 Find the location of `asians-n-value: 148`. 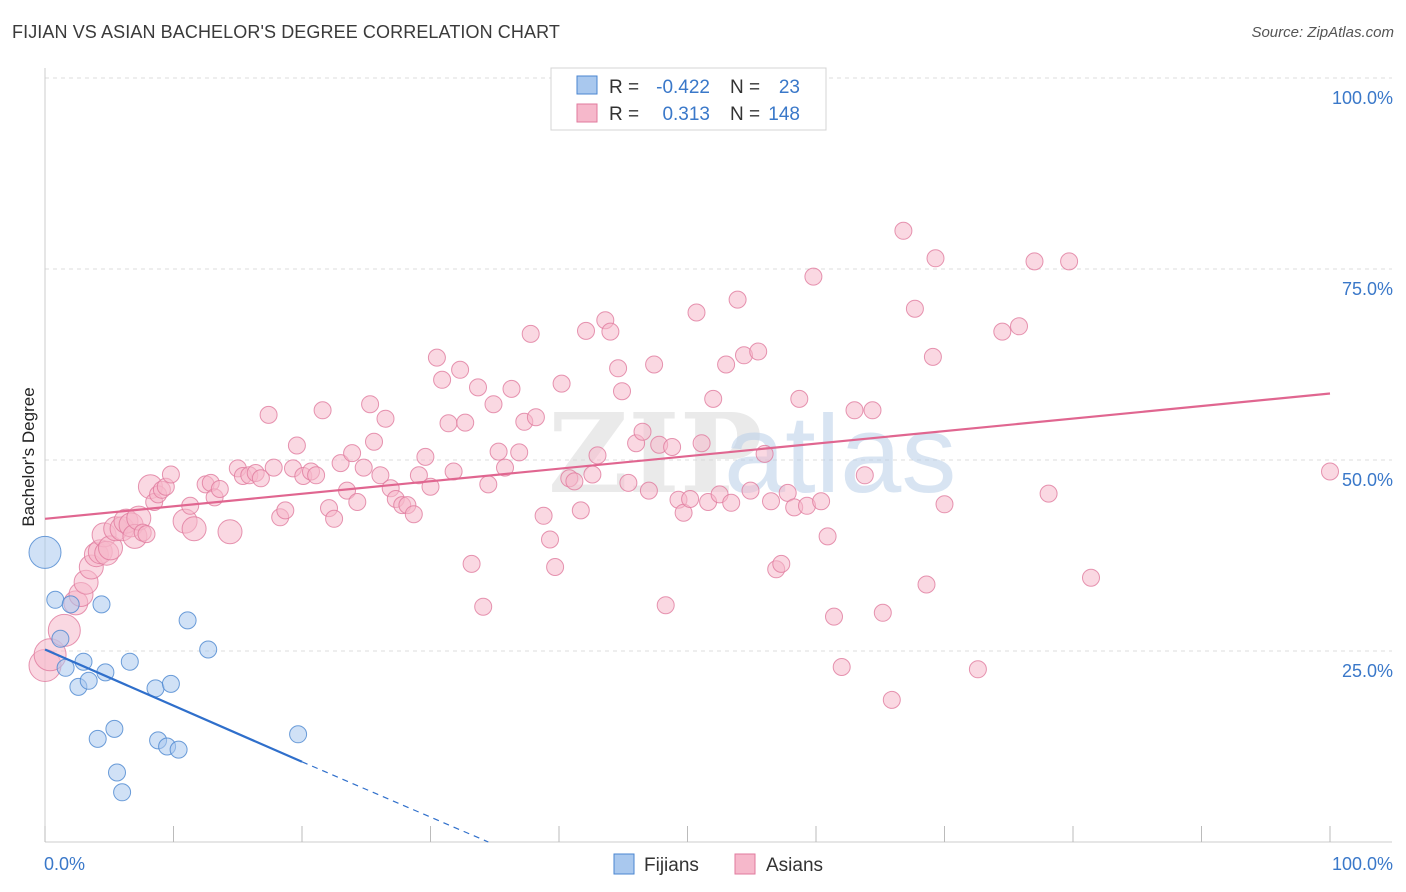

asians-n-value: 148 is located at coordinates (784, 114).